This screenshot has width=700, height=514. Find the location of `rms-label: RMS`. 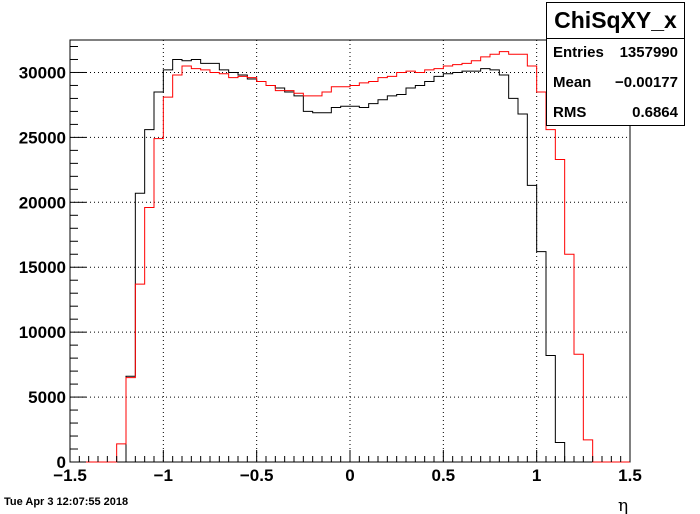

rms-label: RMS is located at coordinates (570, 112).